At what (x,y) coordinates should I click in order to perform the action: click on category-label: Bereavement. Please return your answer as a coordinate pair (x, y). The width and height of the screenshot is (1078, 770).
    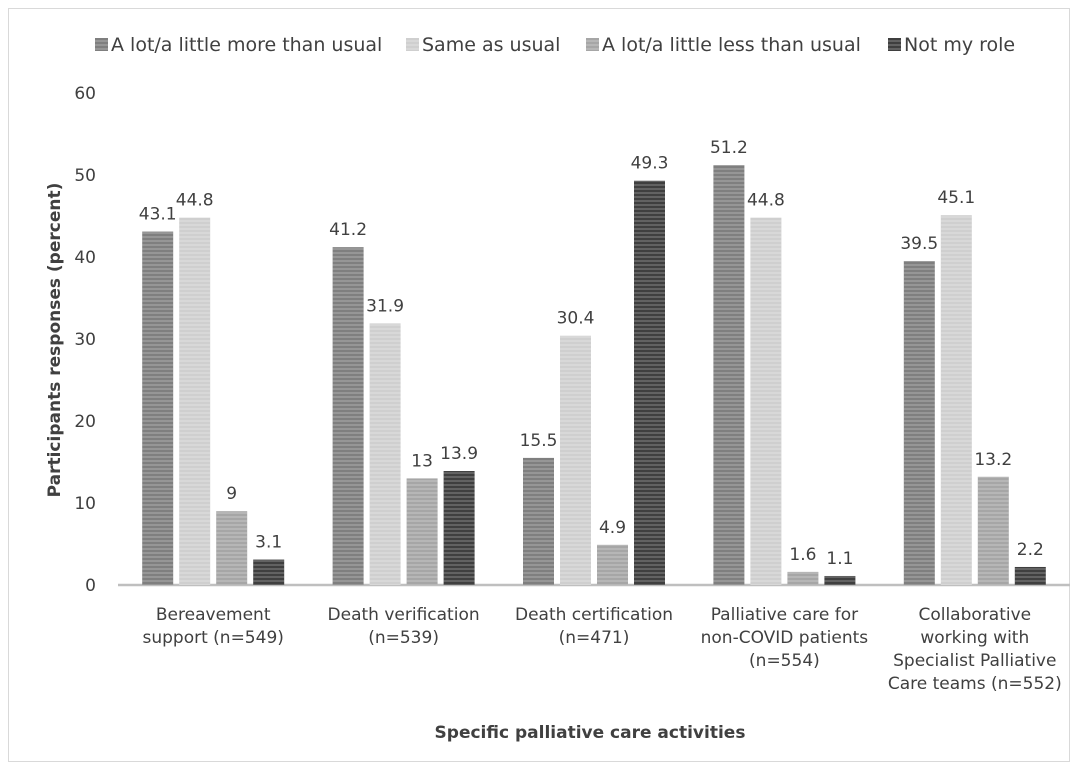
    Looking at the image, I should click on (213, 615).